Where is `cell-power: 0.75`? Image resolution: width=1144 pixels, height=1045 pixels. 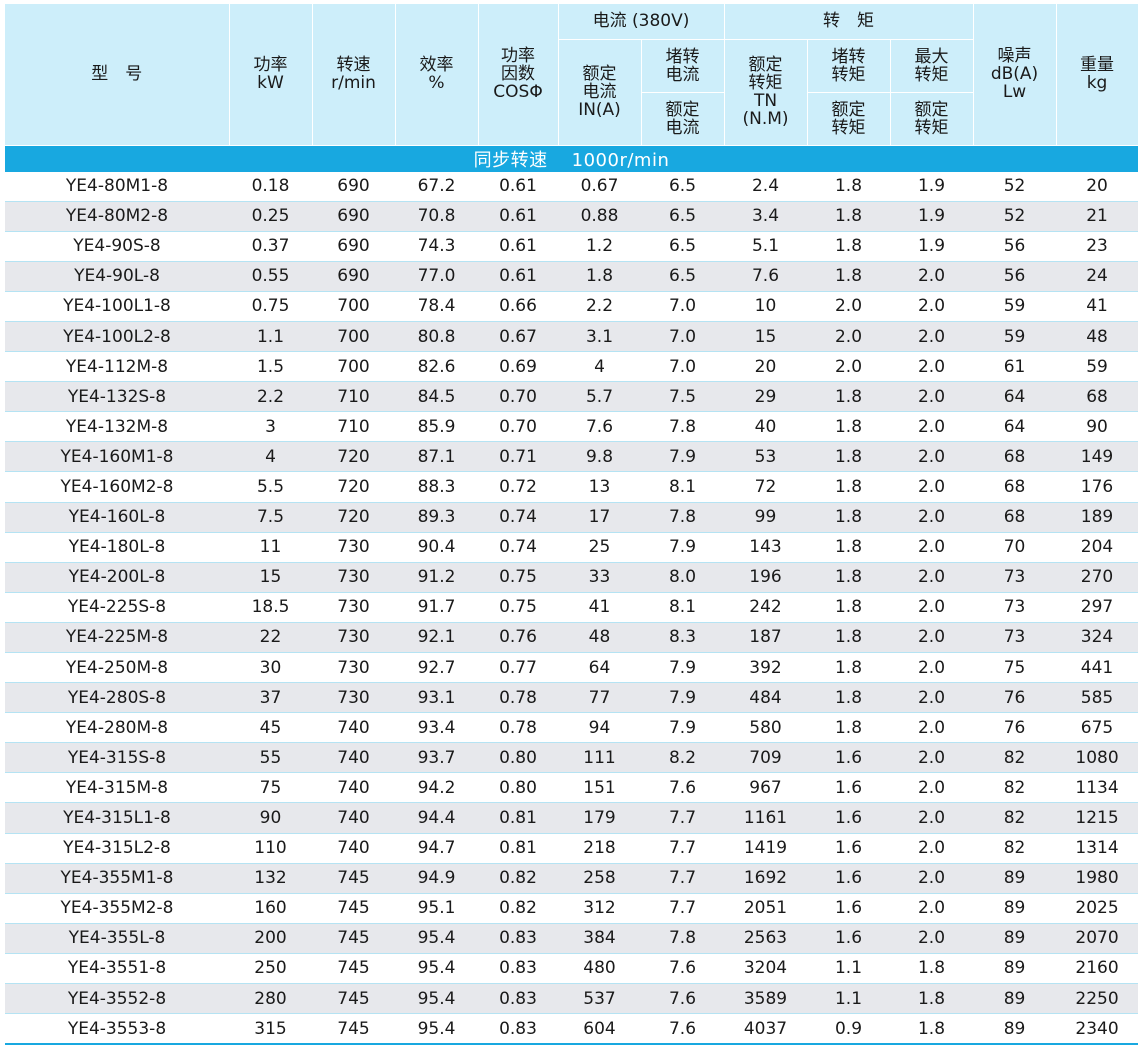 cell-power: 0.75 is located at coordinates (270, 306).